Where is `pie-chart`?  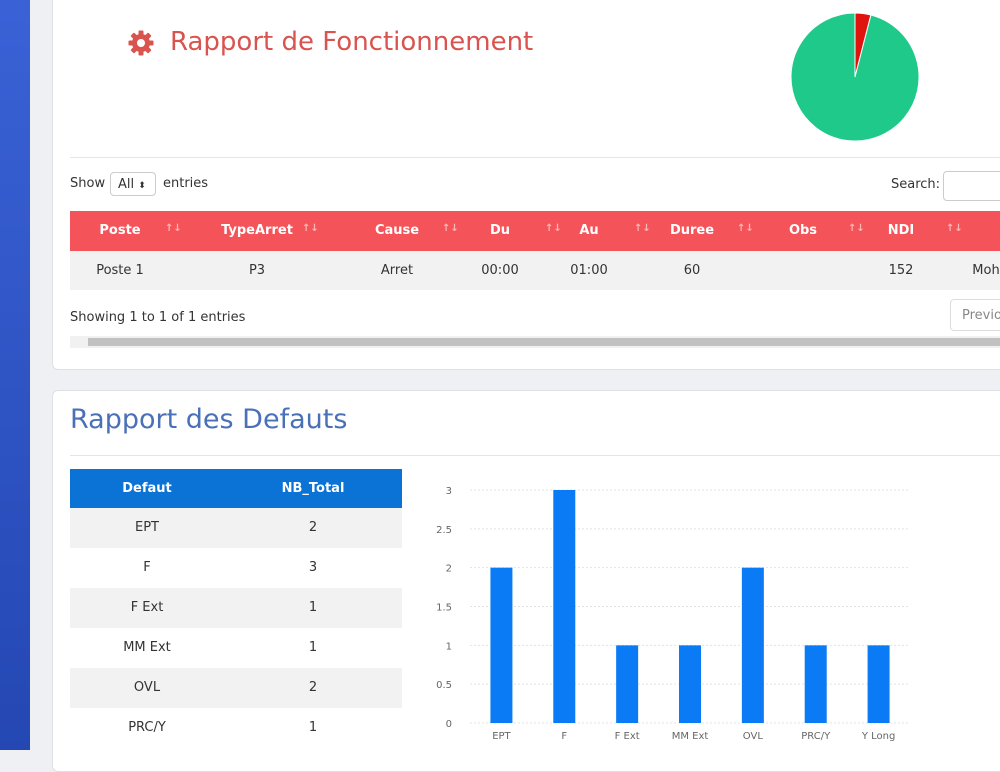
pie-chart is located at coordinates (855, 77).